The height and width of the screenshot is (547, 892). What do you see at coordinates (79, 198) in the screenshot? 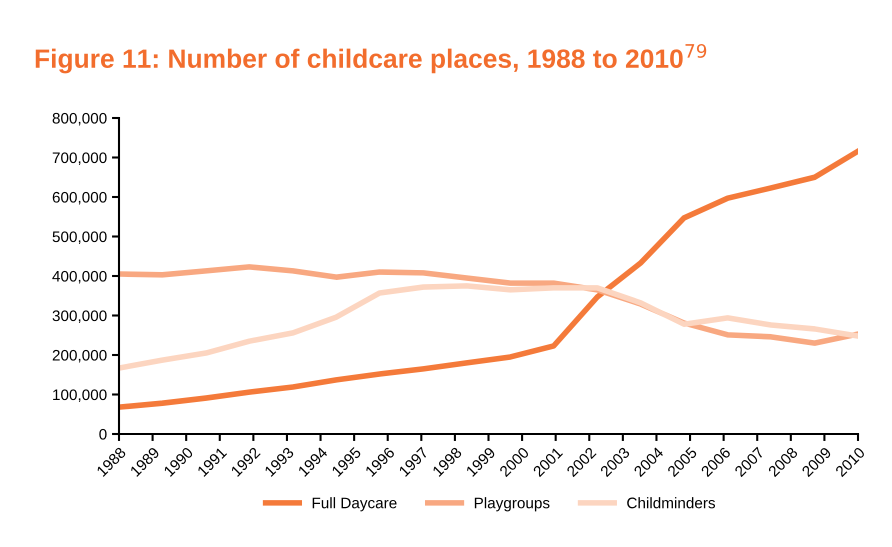
I see `y-tick-label: 600,000` at bounding box center [79, 198].